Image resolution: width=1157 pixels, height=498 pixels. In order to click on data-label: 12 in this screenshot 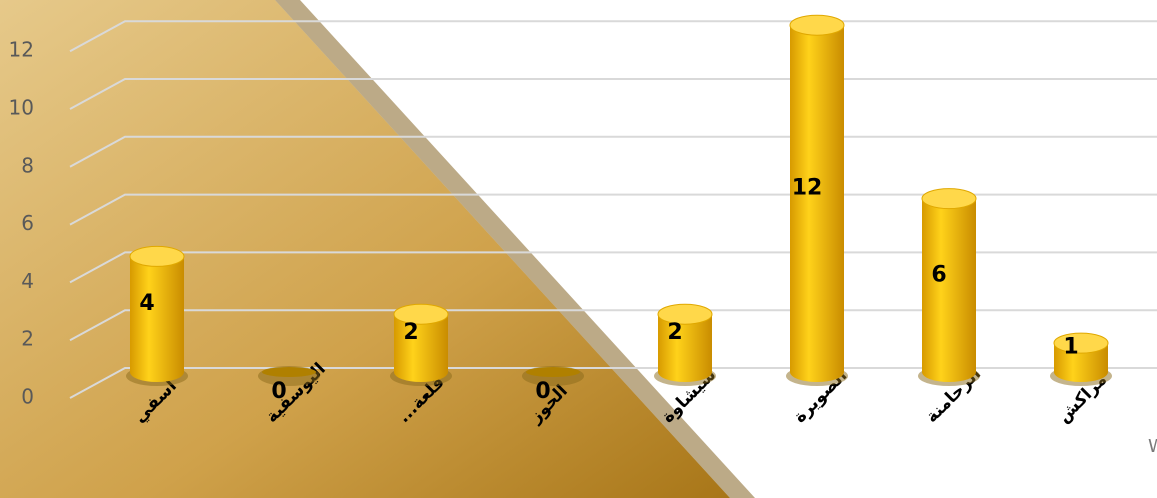, I will do `click(807, 188)`.